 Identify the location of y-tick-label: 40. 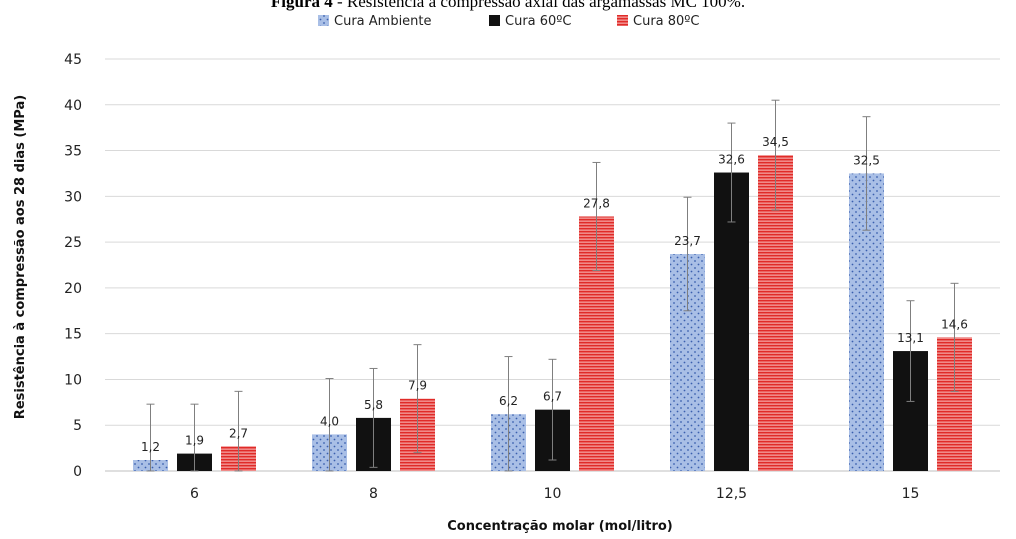
(73, 106).